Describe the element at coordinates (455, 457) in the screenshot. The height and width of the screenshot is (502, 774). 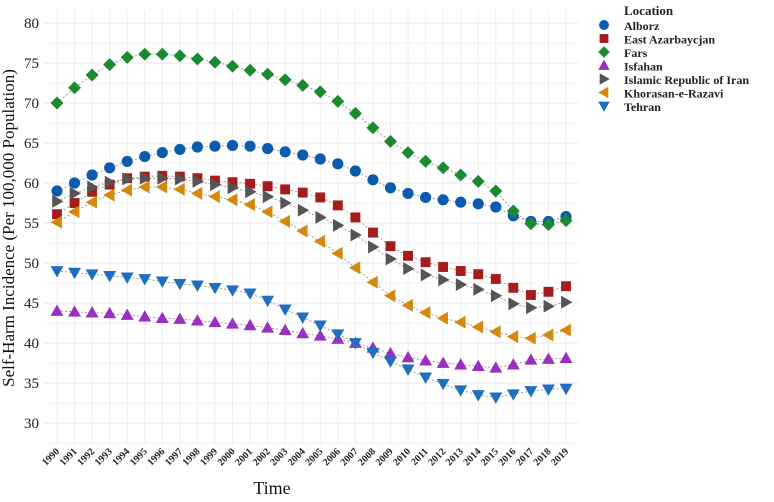
I see `x-tick-label: 2013` at that location.